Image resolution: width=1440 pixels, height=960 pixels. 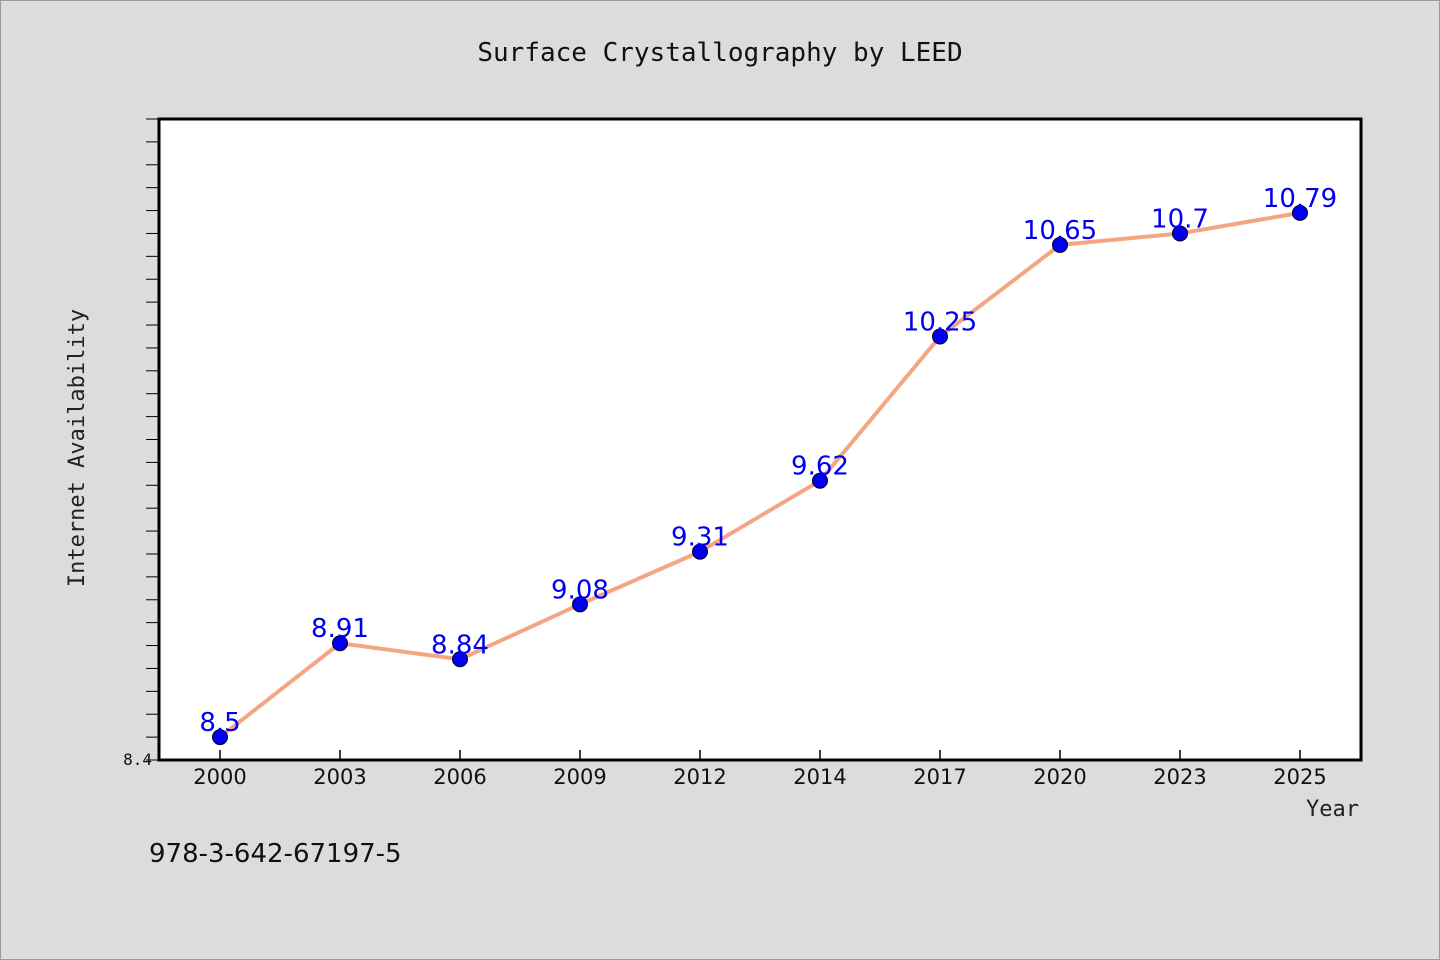 What do you see at coordinates (219, 723) in the screenshot?
I see `data-label: 8.5` at bounding box center [219, 723].